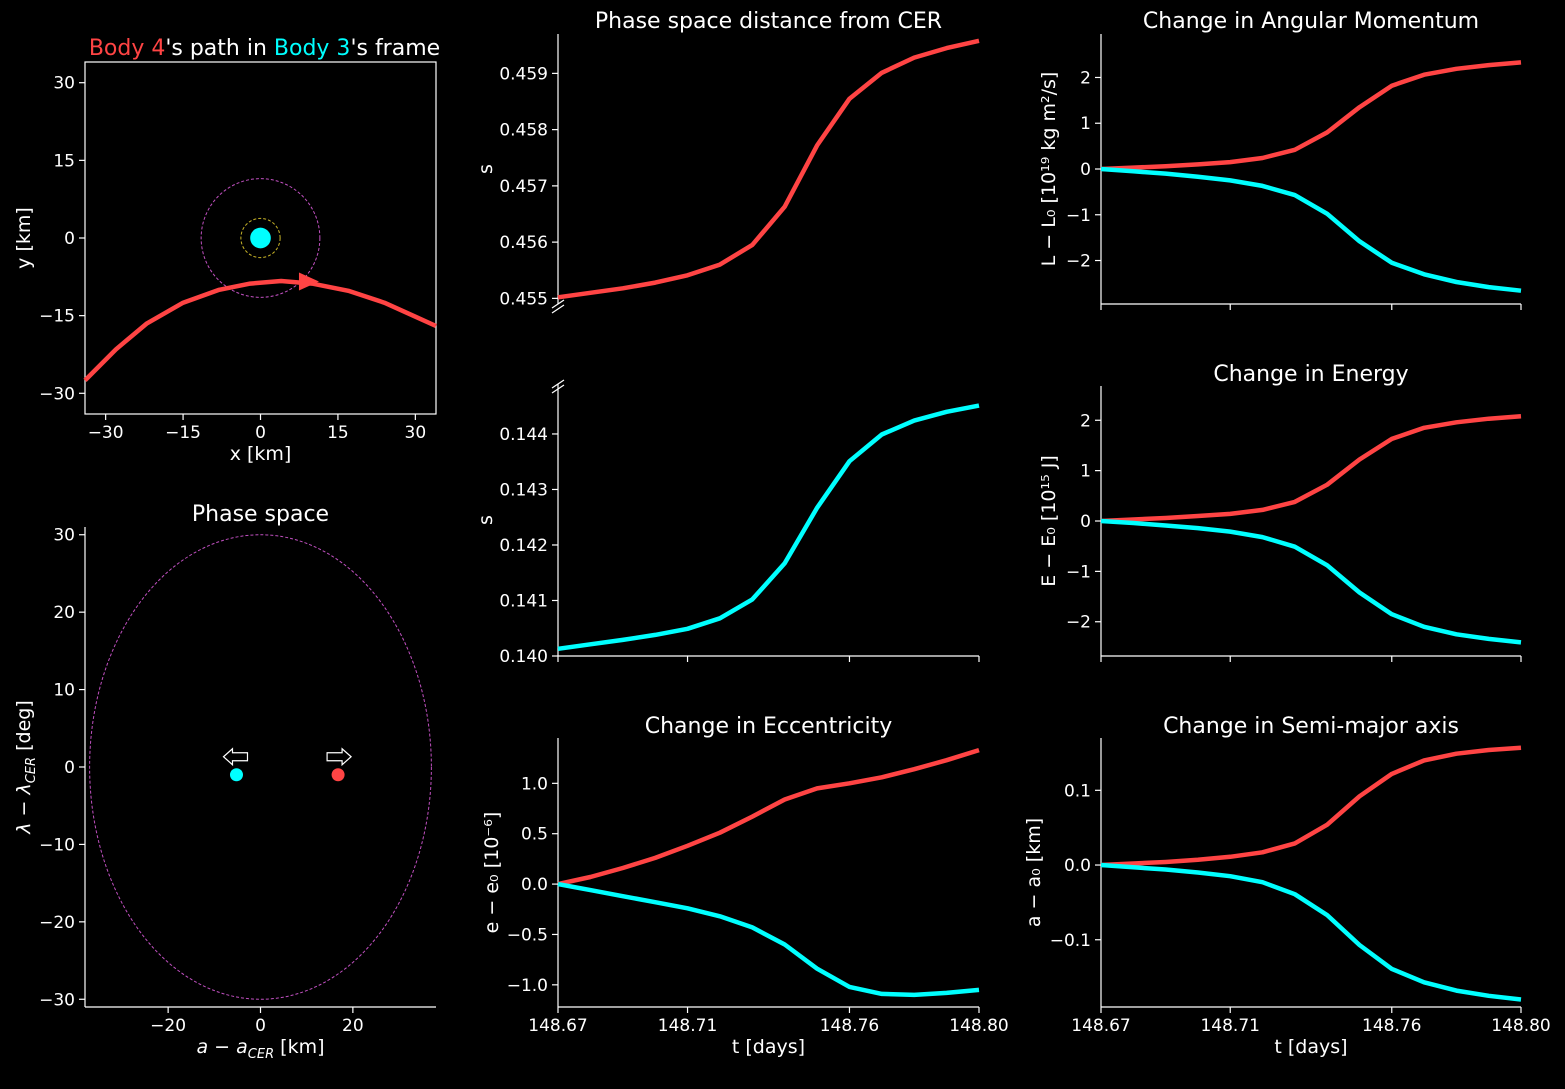 This screenshot has width=1565, height=1089. Describe the element at coordinates (1077, 791) in the screenshot. I see `y-tick-label: 0.1` at that location.